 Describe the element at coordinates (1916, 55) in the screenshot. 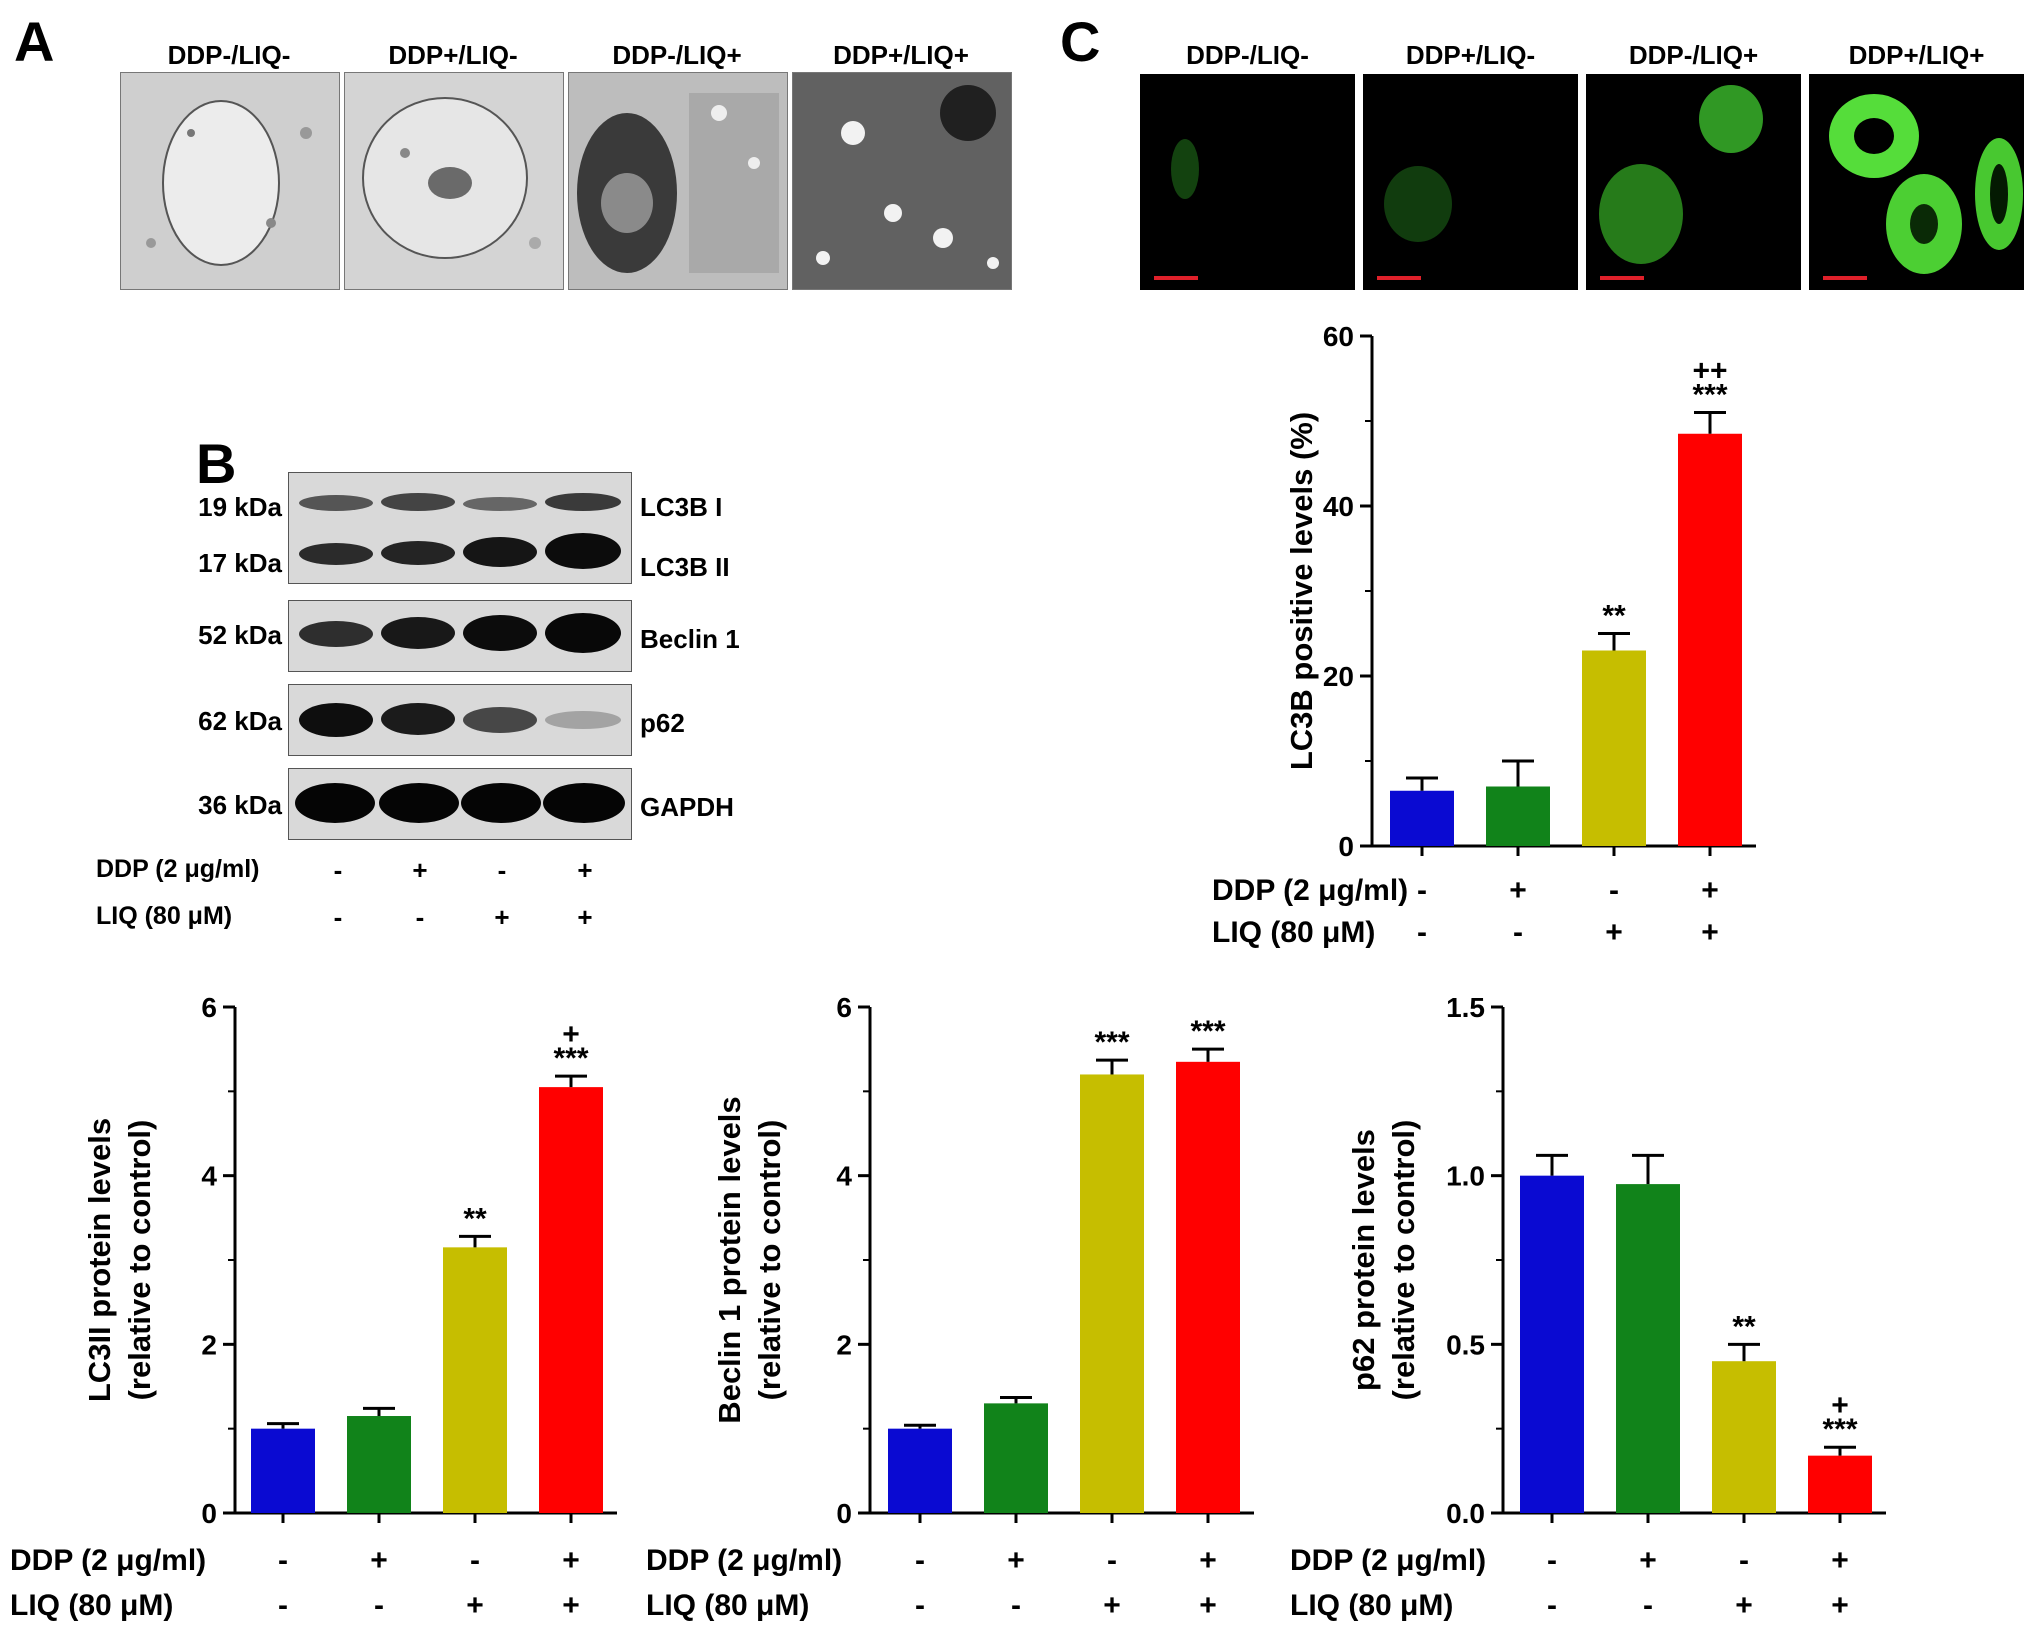

I see `panel-c-title-4: DDP+/LIQ+` at that location.